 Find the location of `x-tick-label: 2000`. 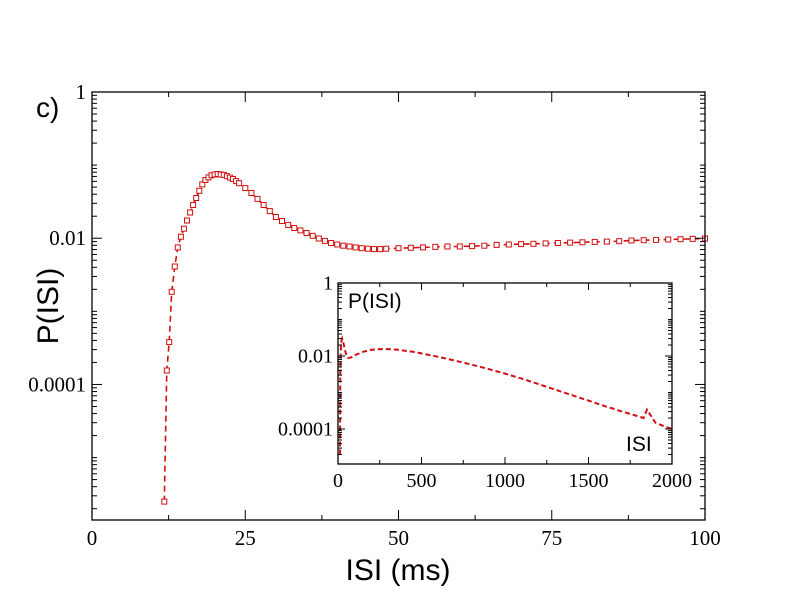

x-tick-label: 2000 is located at coordinates (672, 481).